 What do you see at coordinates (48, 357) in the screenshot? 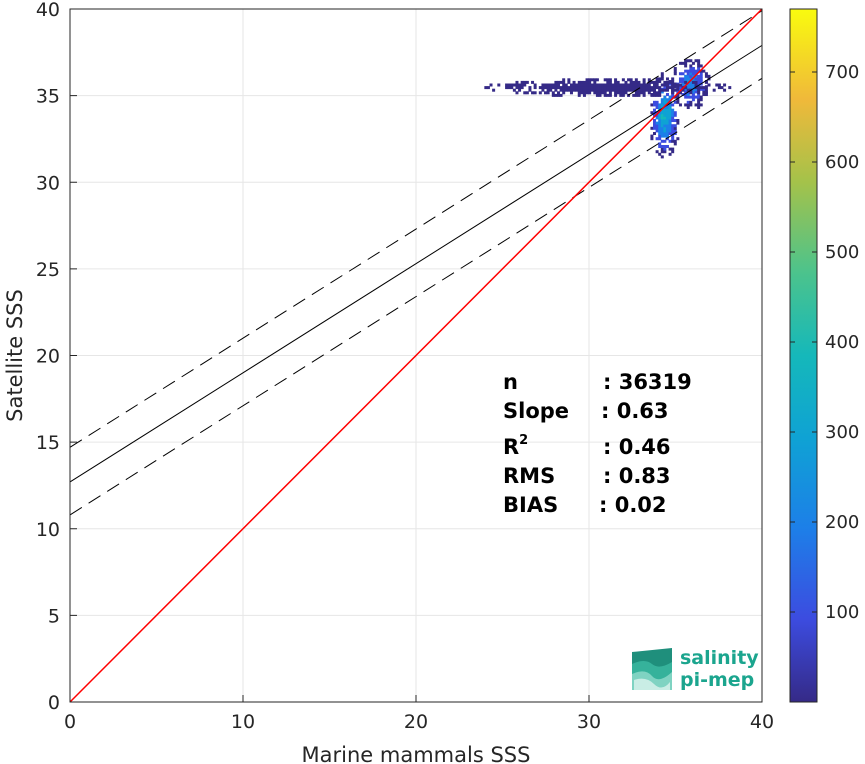
I see `y-tick-label: 20` at bounding box center [48, 357].